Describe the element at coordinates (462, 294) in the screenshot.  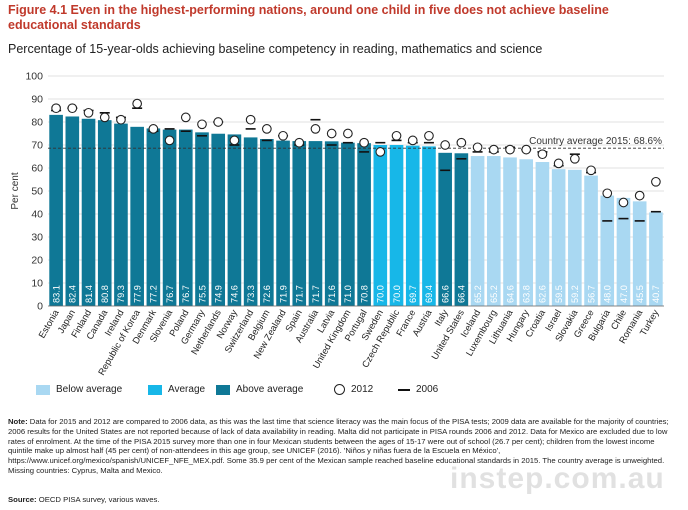
I see `data-label: 66.4` at that location.